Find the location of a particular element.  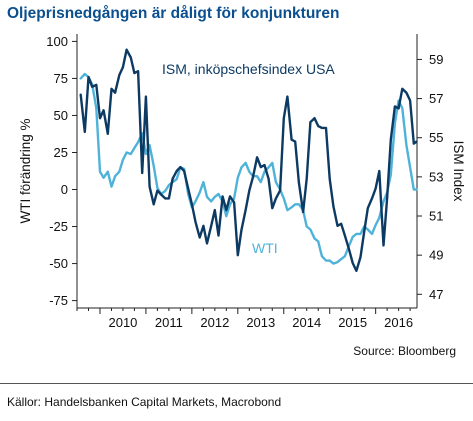

y-right-tick-label: 47 is located at coordinates (436, 294).